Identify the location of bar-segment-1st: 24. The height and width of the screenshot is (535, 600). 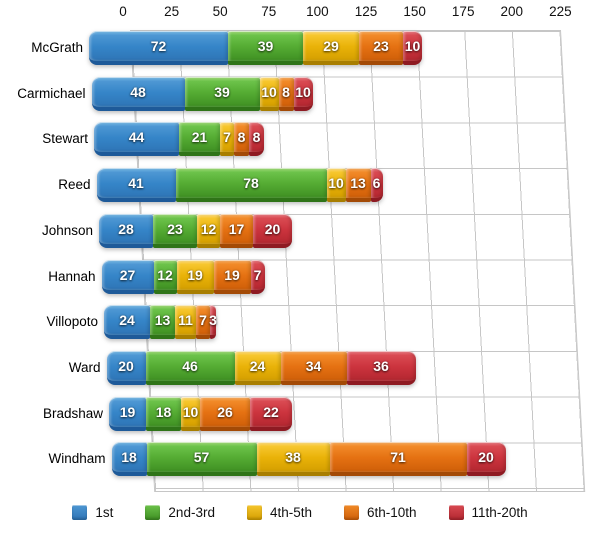
(127, 322).